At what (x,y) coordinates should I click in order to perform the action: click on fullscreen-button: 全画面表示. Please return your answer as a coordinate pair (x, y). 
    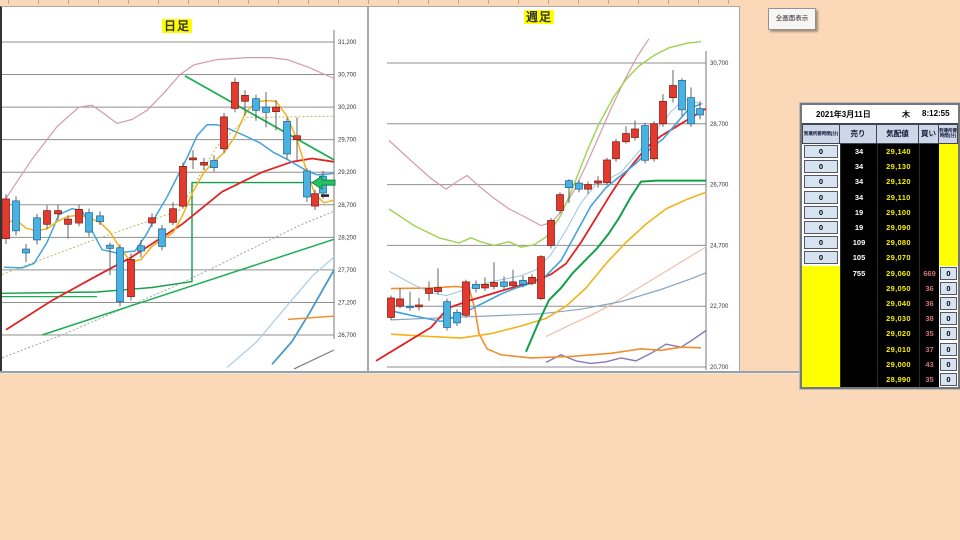
    Looking at the image, I should click on (792, 19).